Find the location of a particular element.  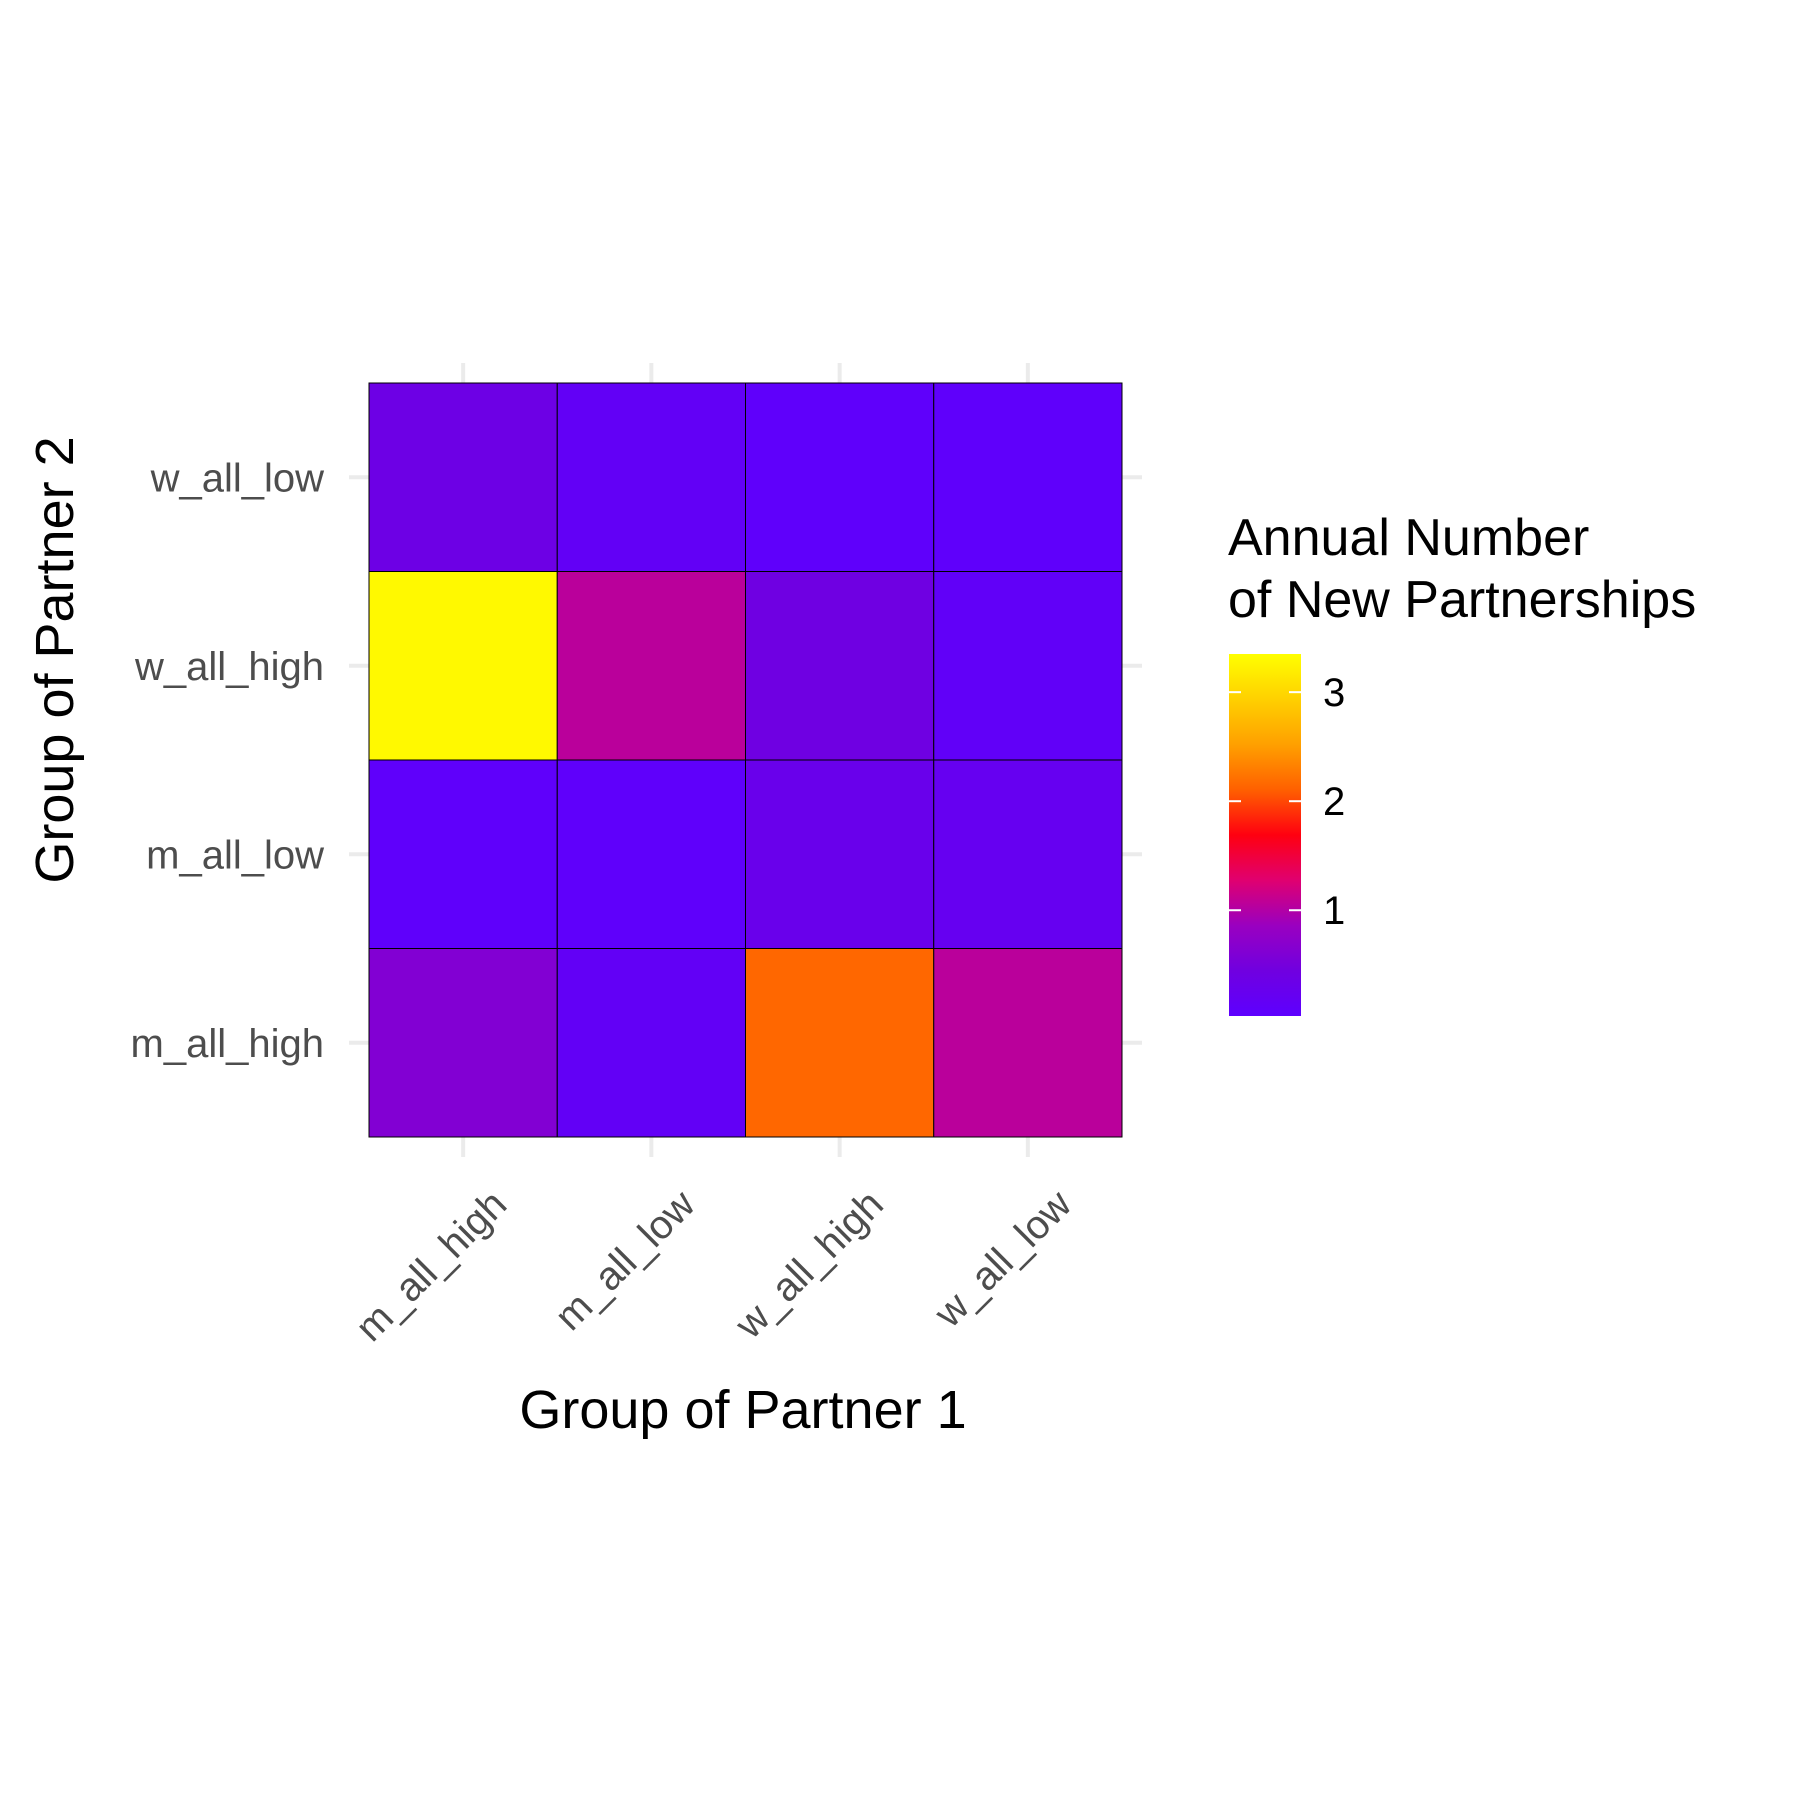

heatmap-cell-m_all_low-w_all_high is located at coordinates (651, 666).